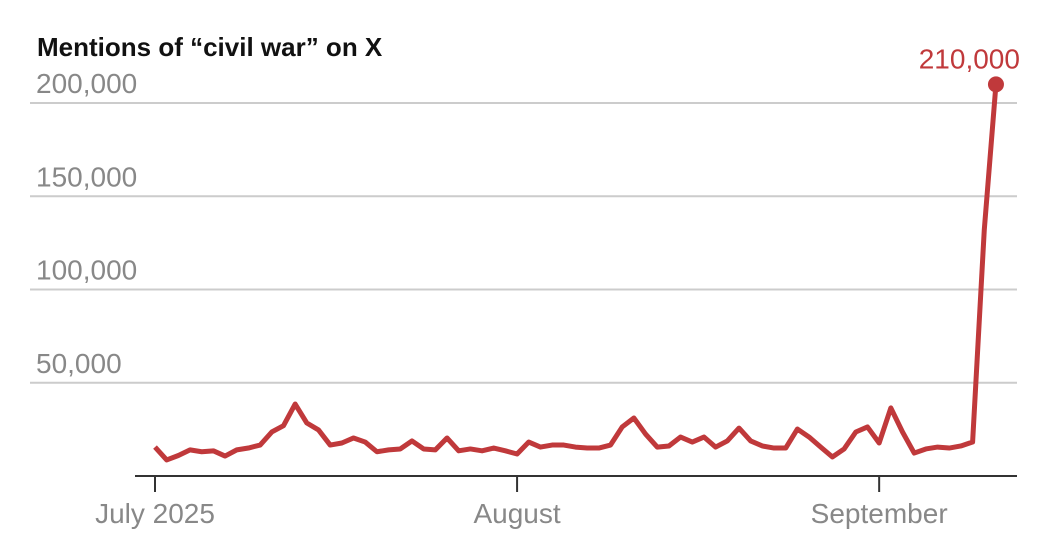  What do you see at coordinates (86, 270) in the screenshot?
I see `y-tick-label: 100,000` at bounding box center [86, 270].